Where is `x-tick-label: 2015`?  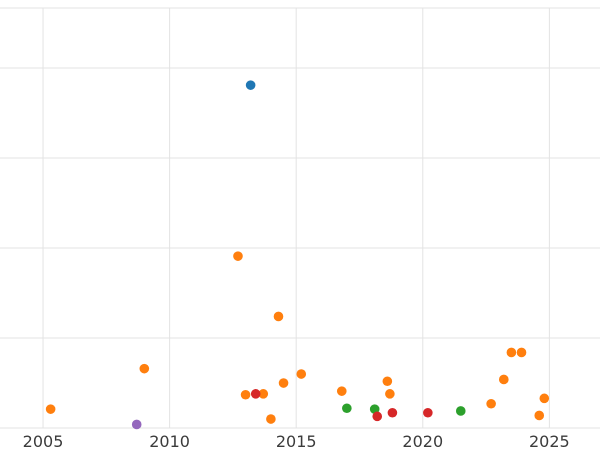
x-tick-label: 2015 is located at coordinates (296, 441).